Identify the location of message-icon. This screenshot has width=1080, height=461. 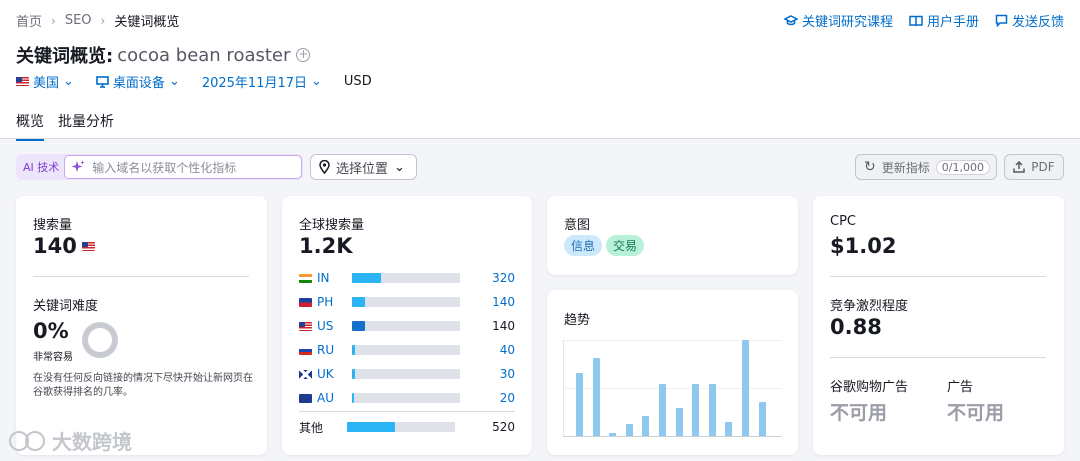
(1001, 20).